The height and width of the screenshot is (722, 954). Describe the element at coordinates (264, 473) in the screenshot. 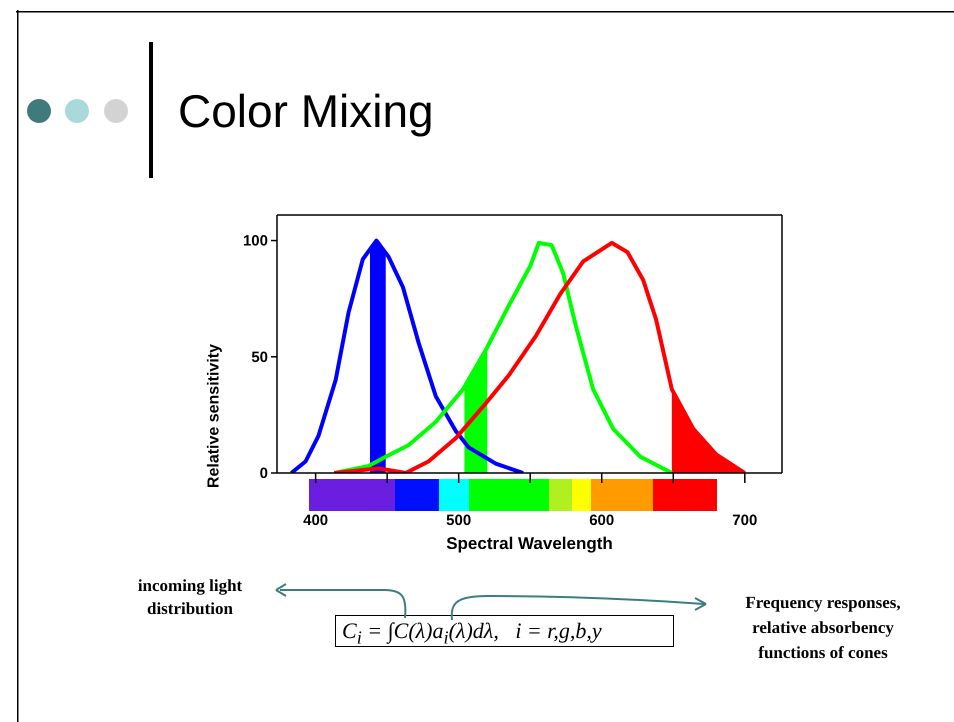

I see `y-tick-label: 0` at that location.